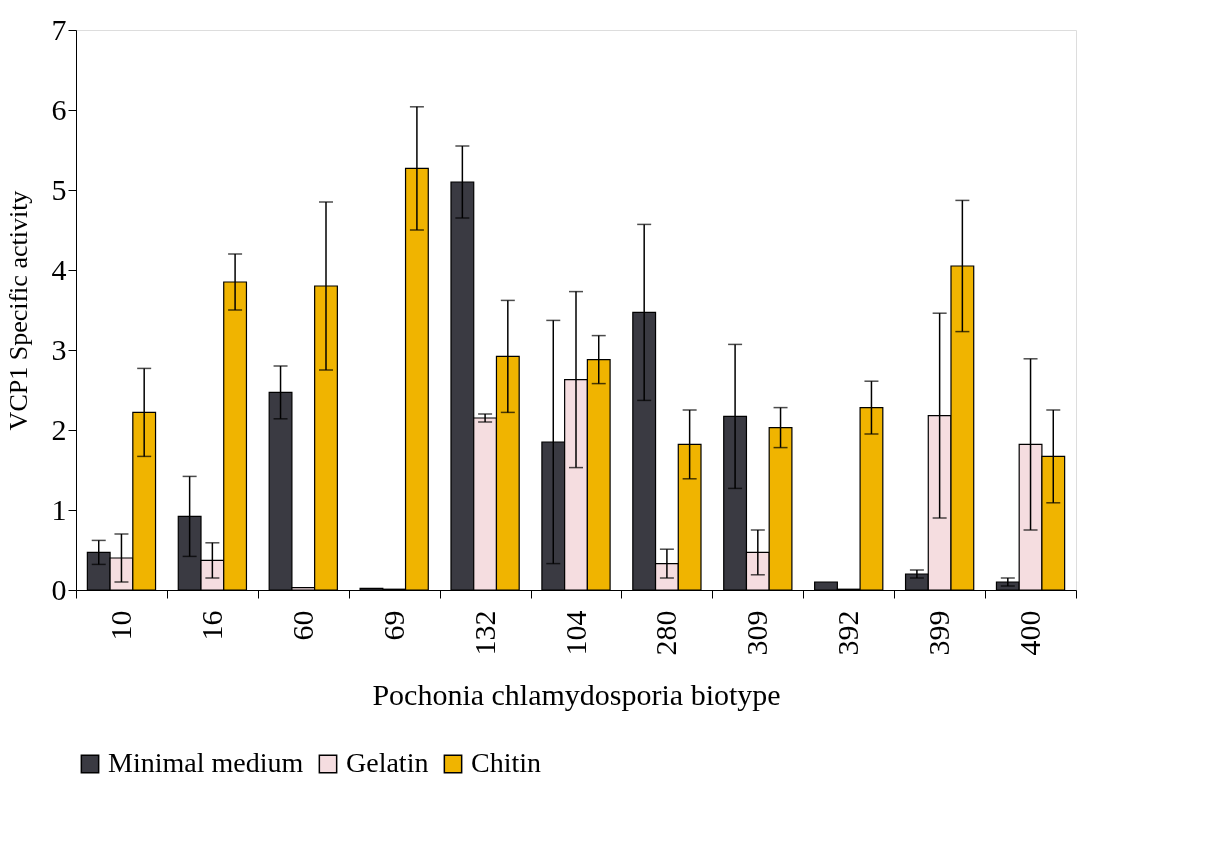  I want to click on legend-label: Minimal medium, so click(206, 762).